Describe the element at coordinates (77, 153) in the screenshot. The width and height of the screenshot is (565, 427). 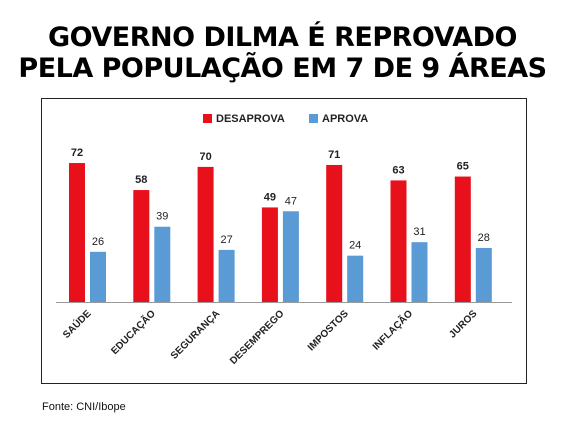
I see `data-label-desaprova-0: 72` at that location.